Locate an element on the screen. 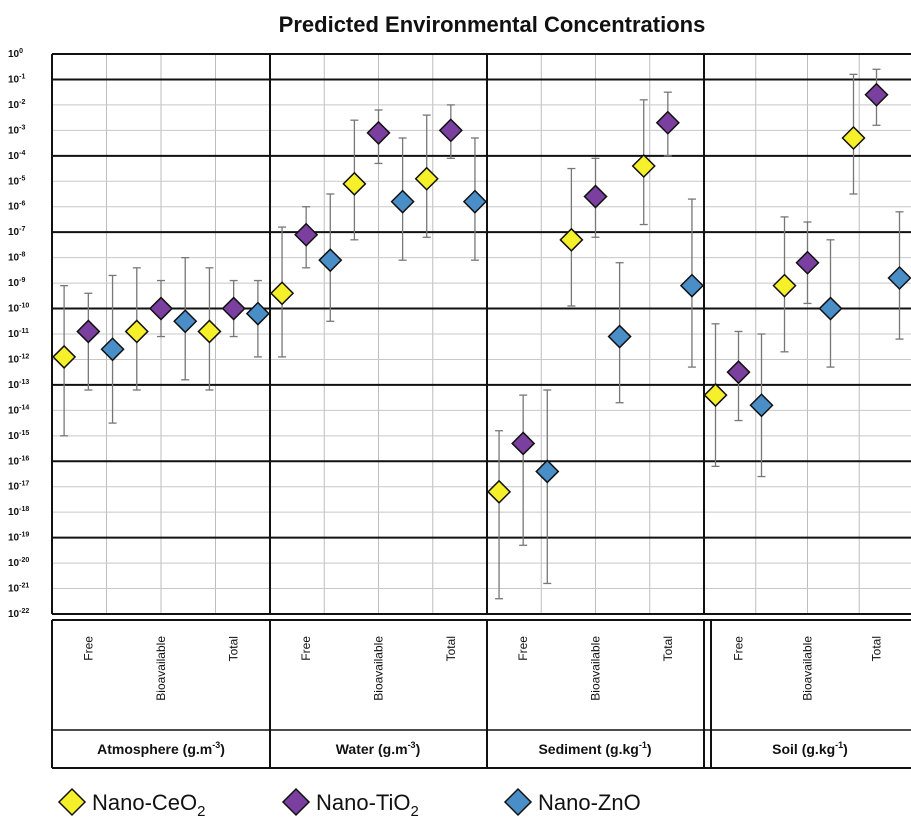  y-tick-label: 10⁻¹ is located at coordinates (16, 79).